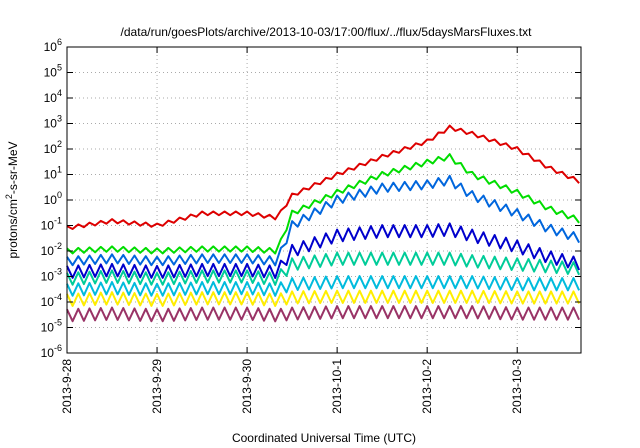 The width and height of the screenshot is (640, 448). Describe the element at coordinates (51, 300) in the screenshot. I see `y-tick-label: 10⁻⁴` at that location.